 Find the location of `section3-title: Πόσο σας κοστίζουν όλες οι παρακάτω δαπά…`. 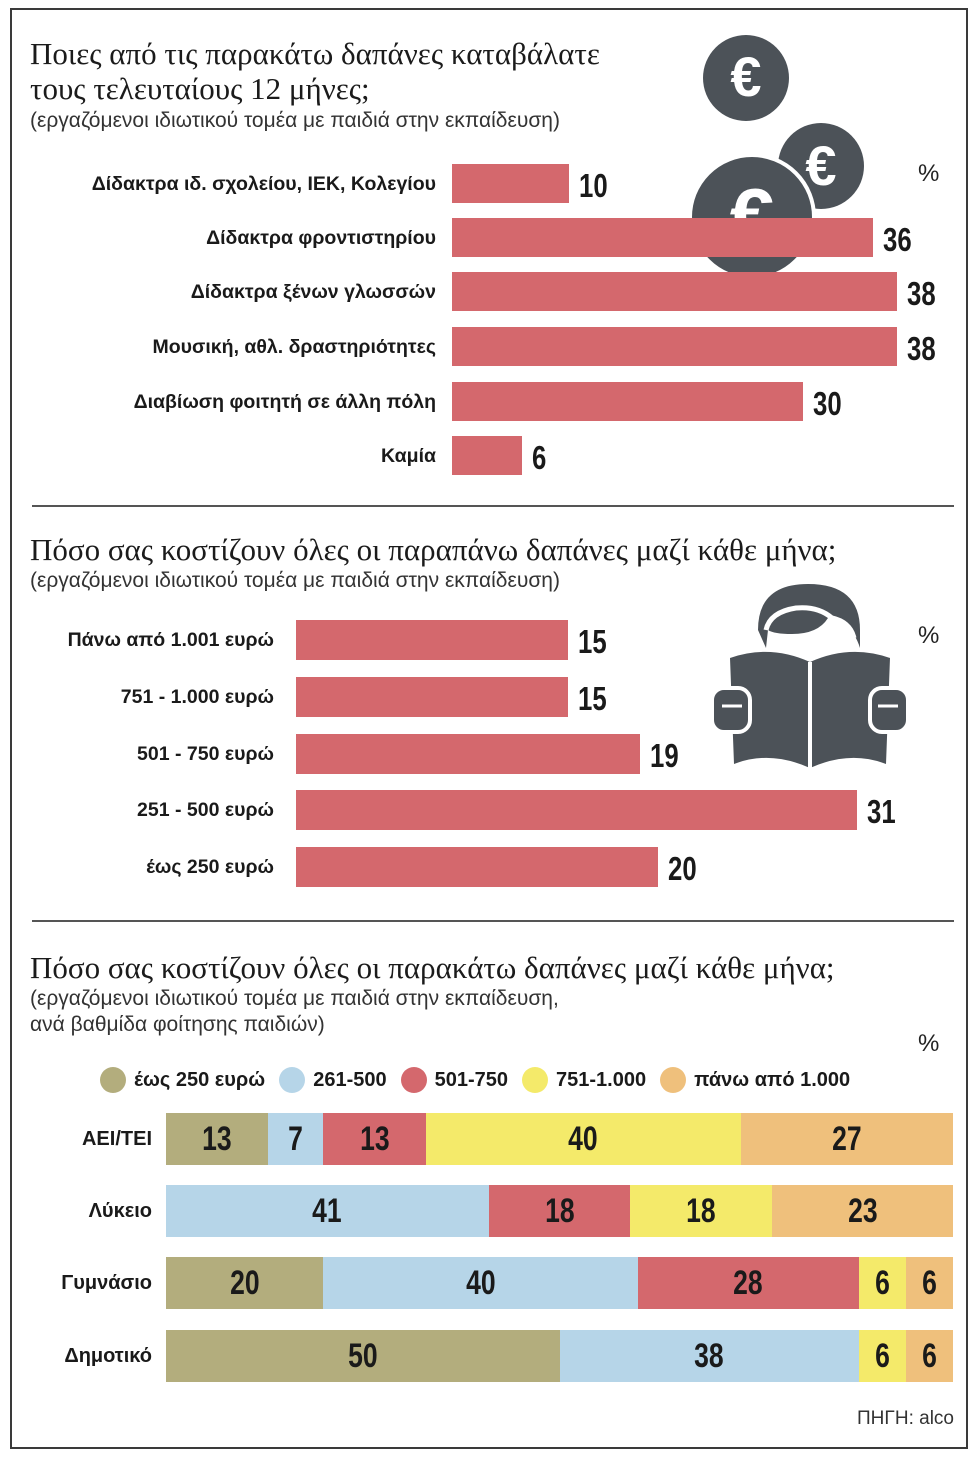

section3-title: Πόσο σας κοστίζουν όλες οι παρακάτω δαπά… is located at coordinates (432, 967).